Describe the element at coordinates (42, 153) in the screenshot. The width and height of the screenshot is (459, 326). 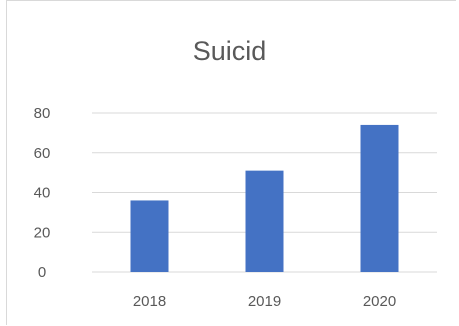
I see `y-tick-label: 60` at that location.